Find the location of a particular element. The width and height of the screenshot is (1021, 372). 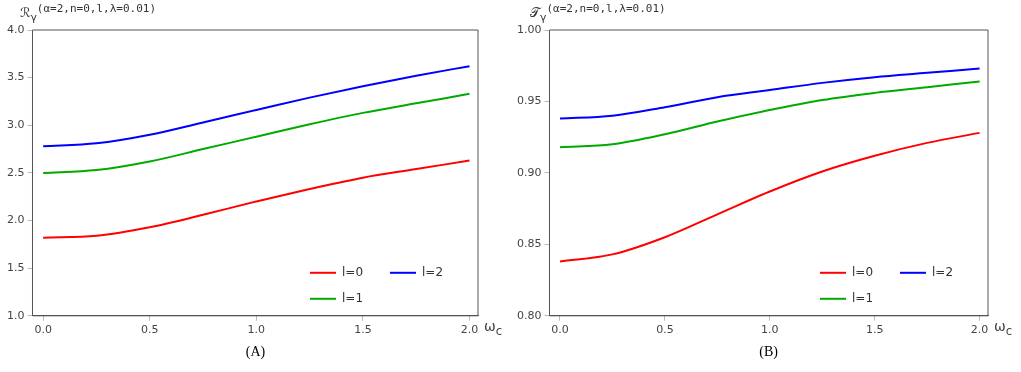

y-tick-label: 0.95 is located at coordinates (529, 101).